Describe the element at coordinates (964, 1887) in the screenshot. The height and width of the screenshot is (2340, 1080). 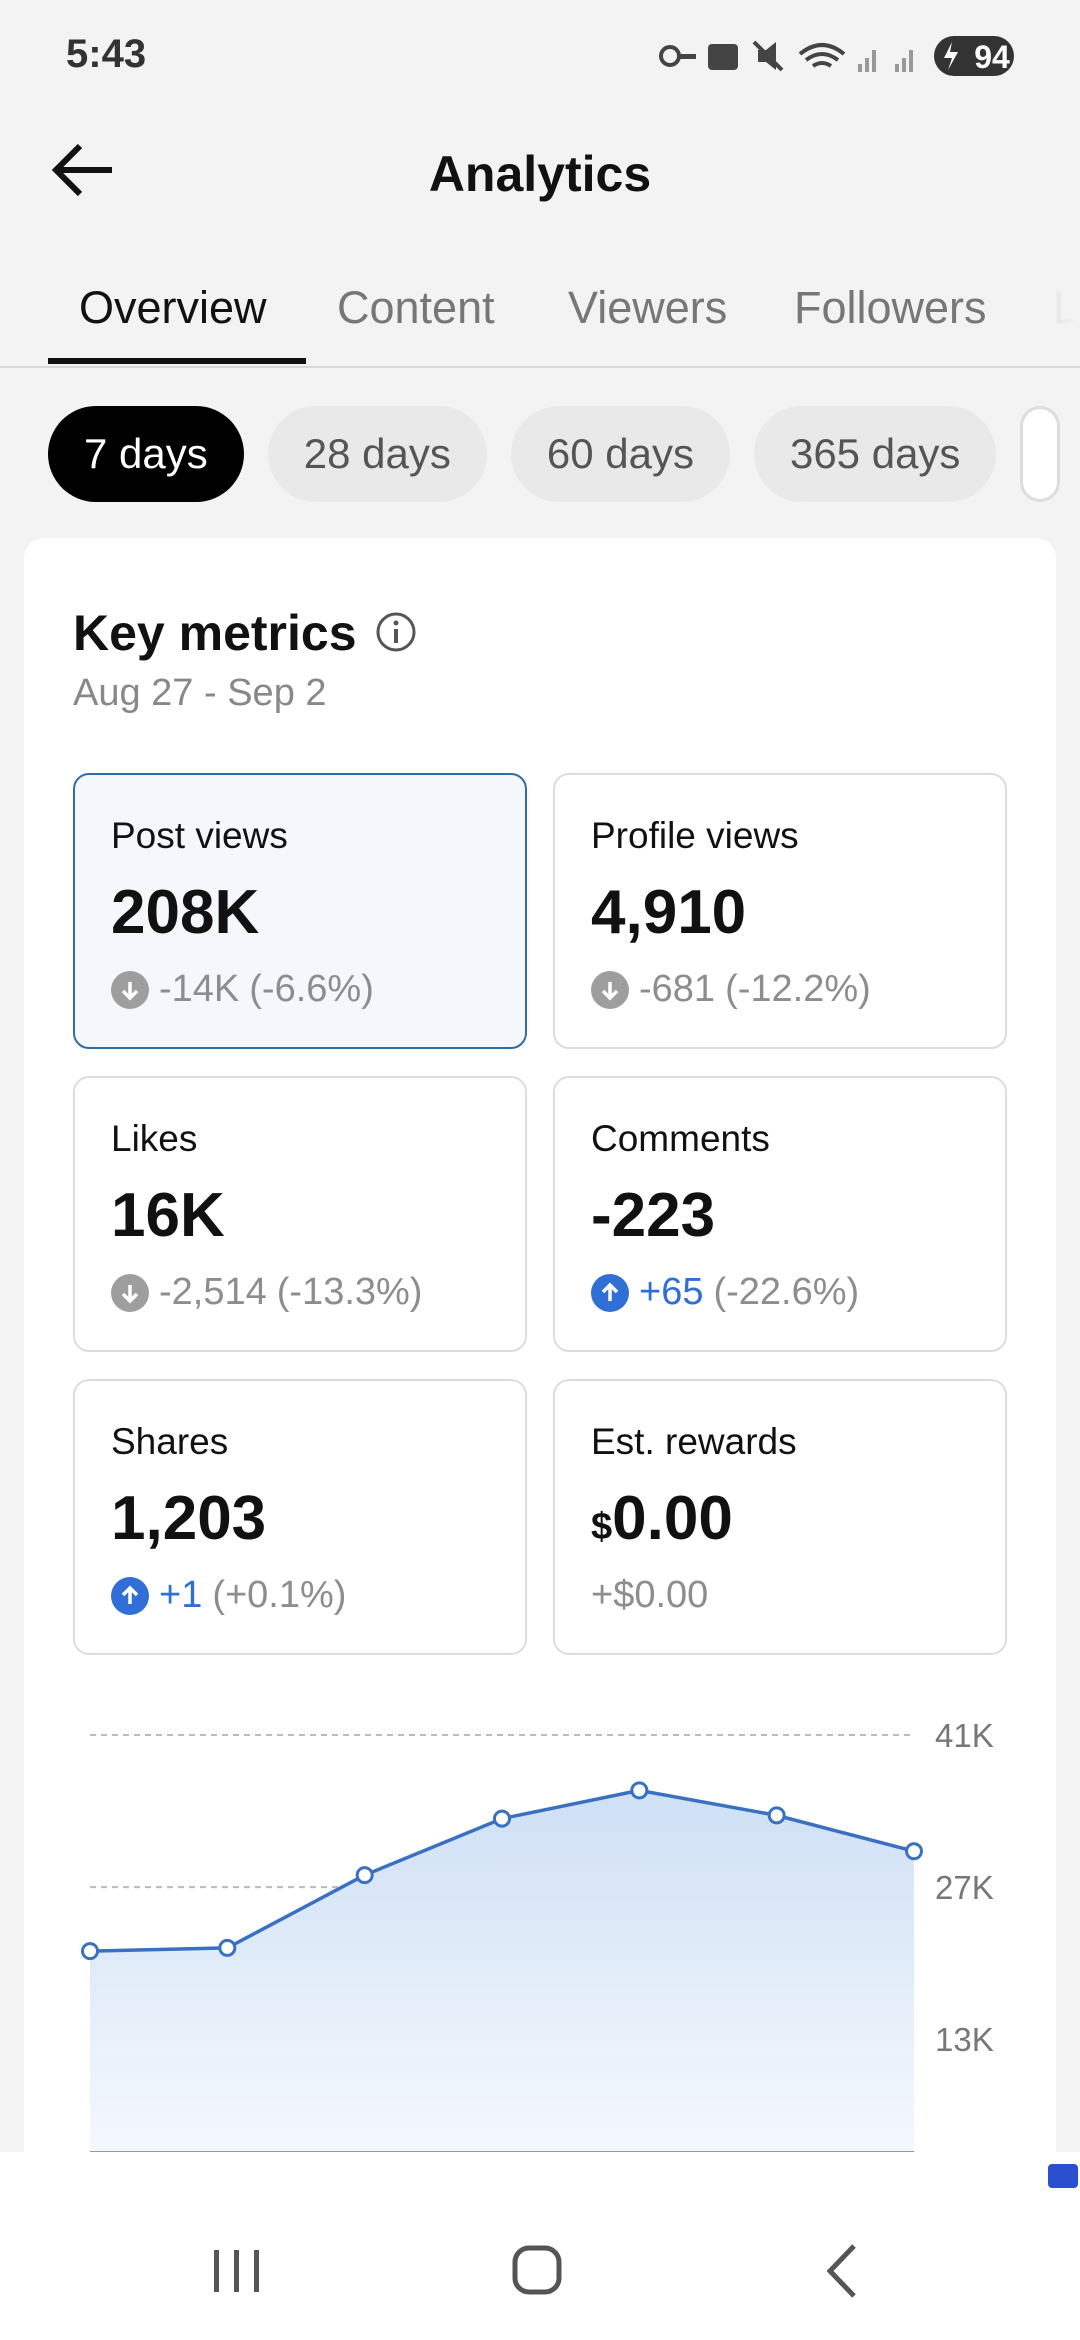
I see `y-tick-label: 27K` at that location.